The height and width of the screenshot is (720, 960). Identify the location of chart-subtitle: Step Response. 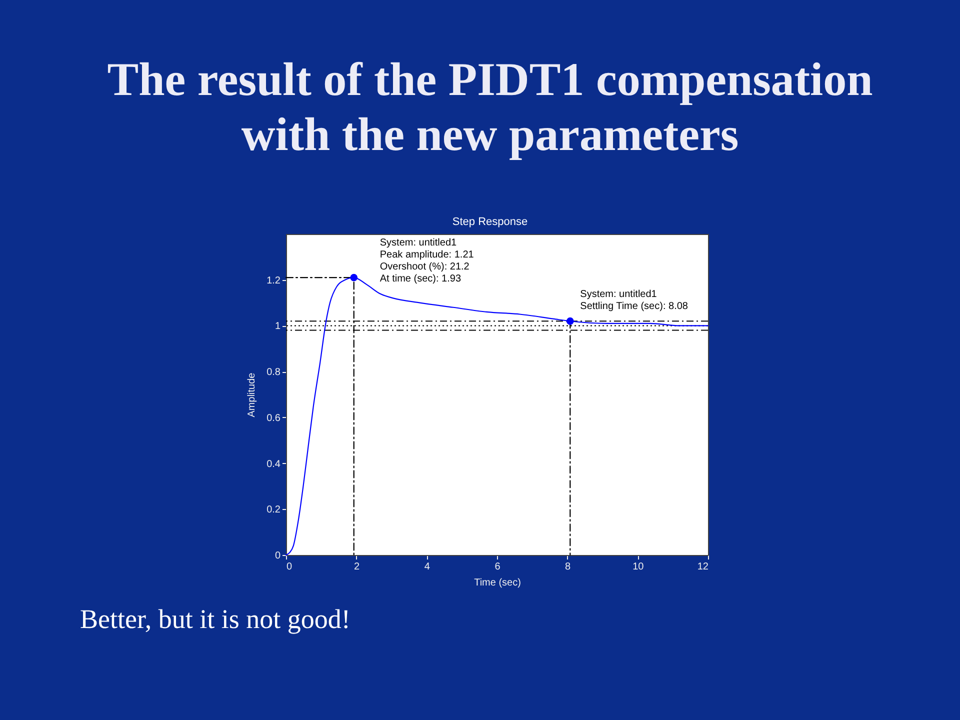
(490, 222).